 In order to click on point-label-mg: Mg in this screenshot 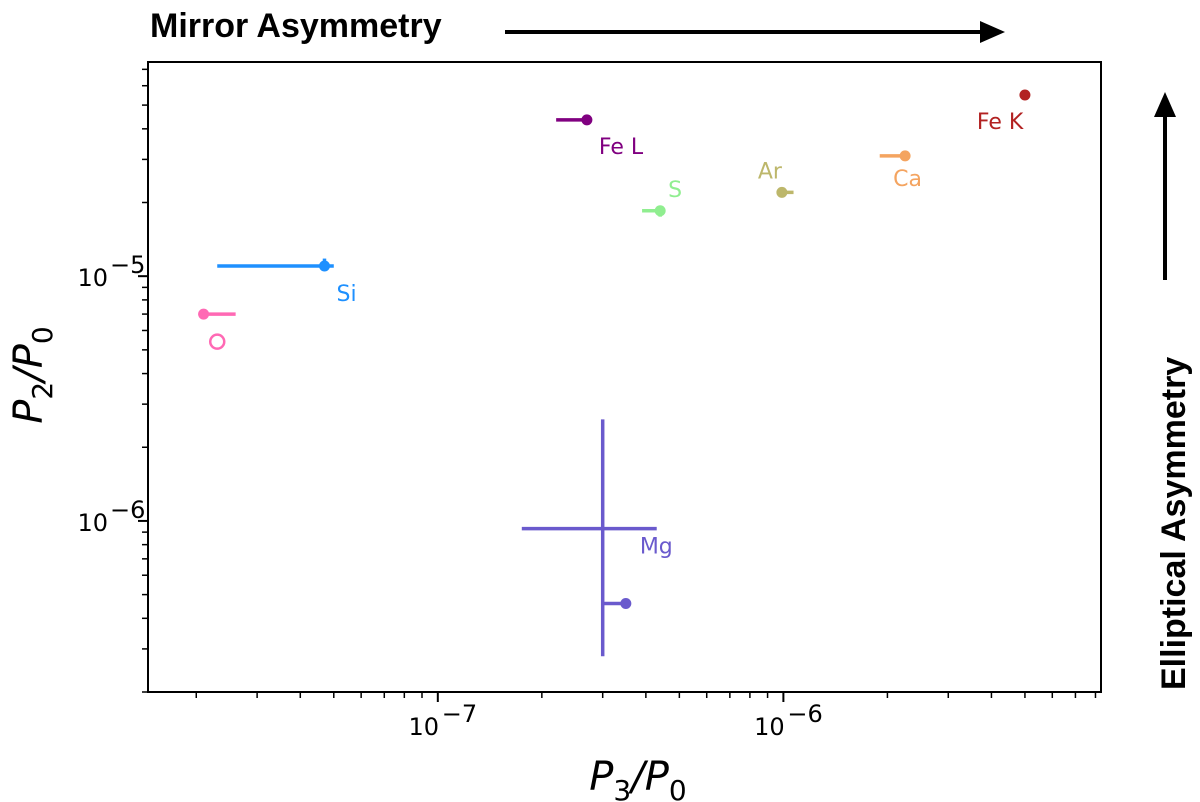, I will do `click(656, 546)`.